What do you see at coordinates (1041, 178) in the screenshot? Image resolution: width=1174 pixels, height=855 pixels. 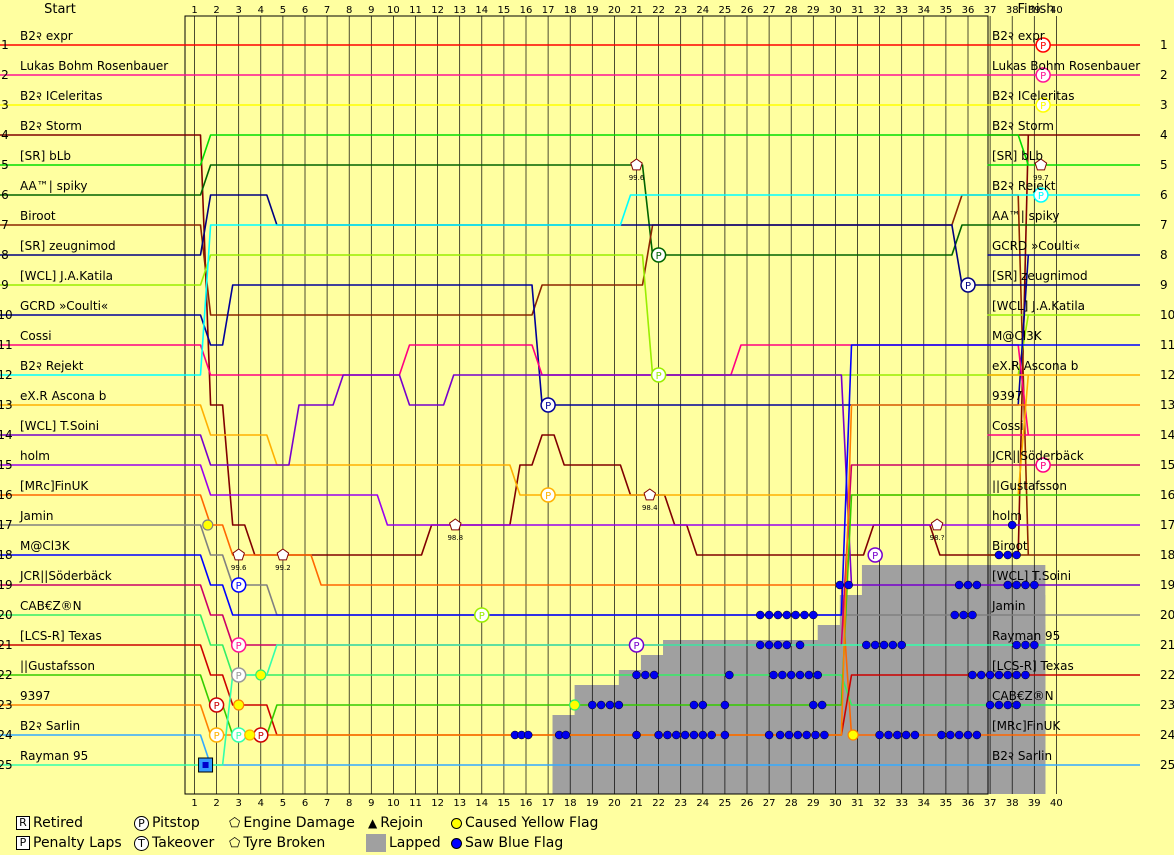 I see `engine-damage-value: 99.7` at bounding box center [1041, 178].